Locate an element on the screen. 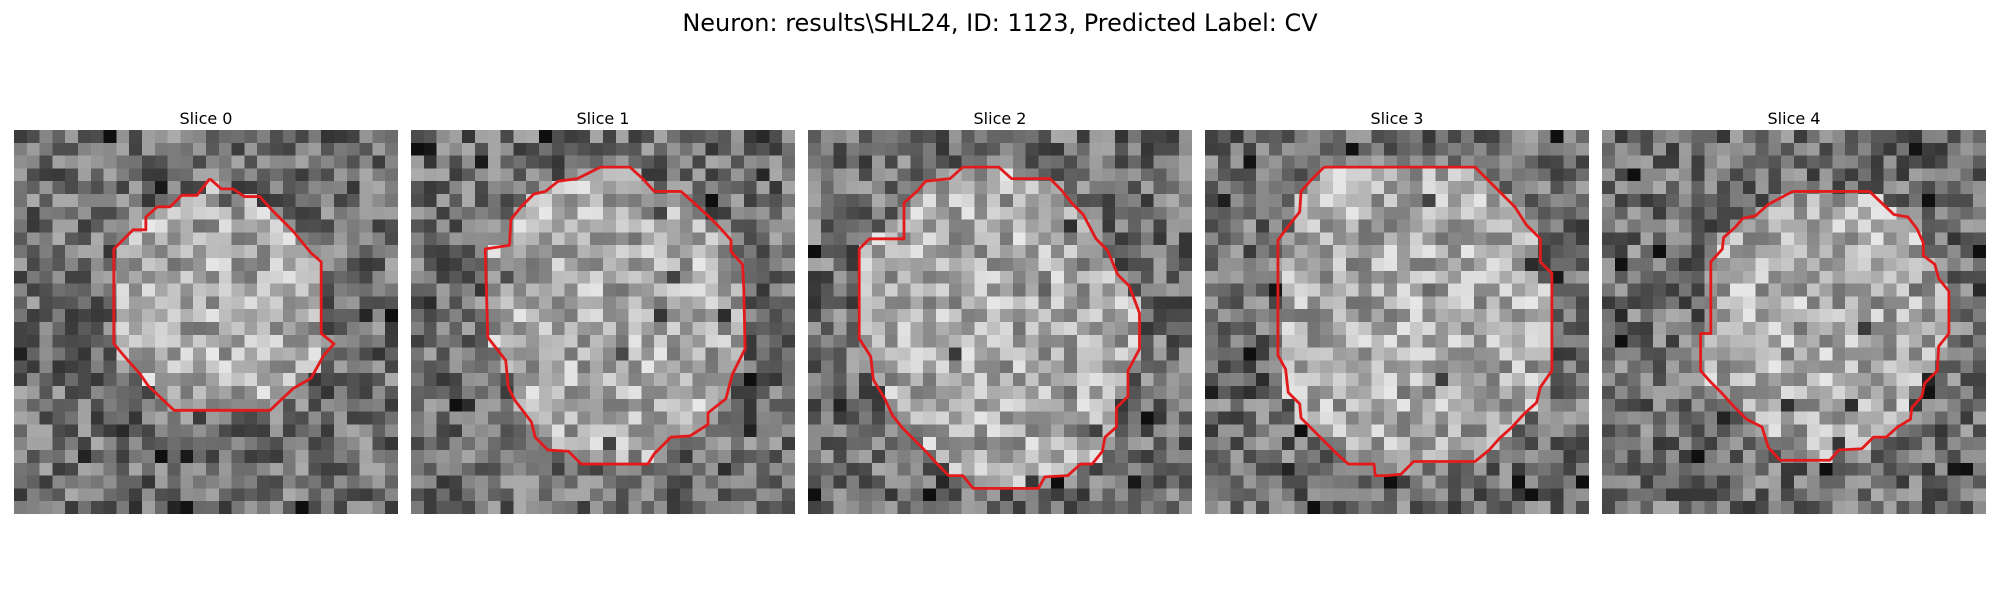  slice-panel-1: Slice 1 is located at coordinates (603, 307).